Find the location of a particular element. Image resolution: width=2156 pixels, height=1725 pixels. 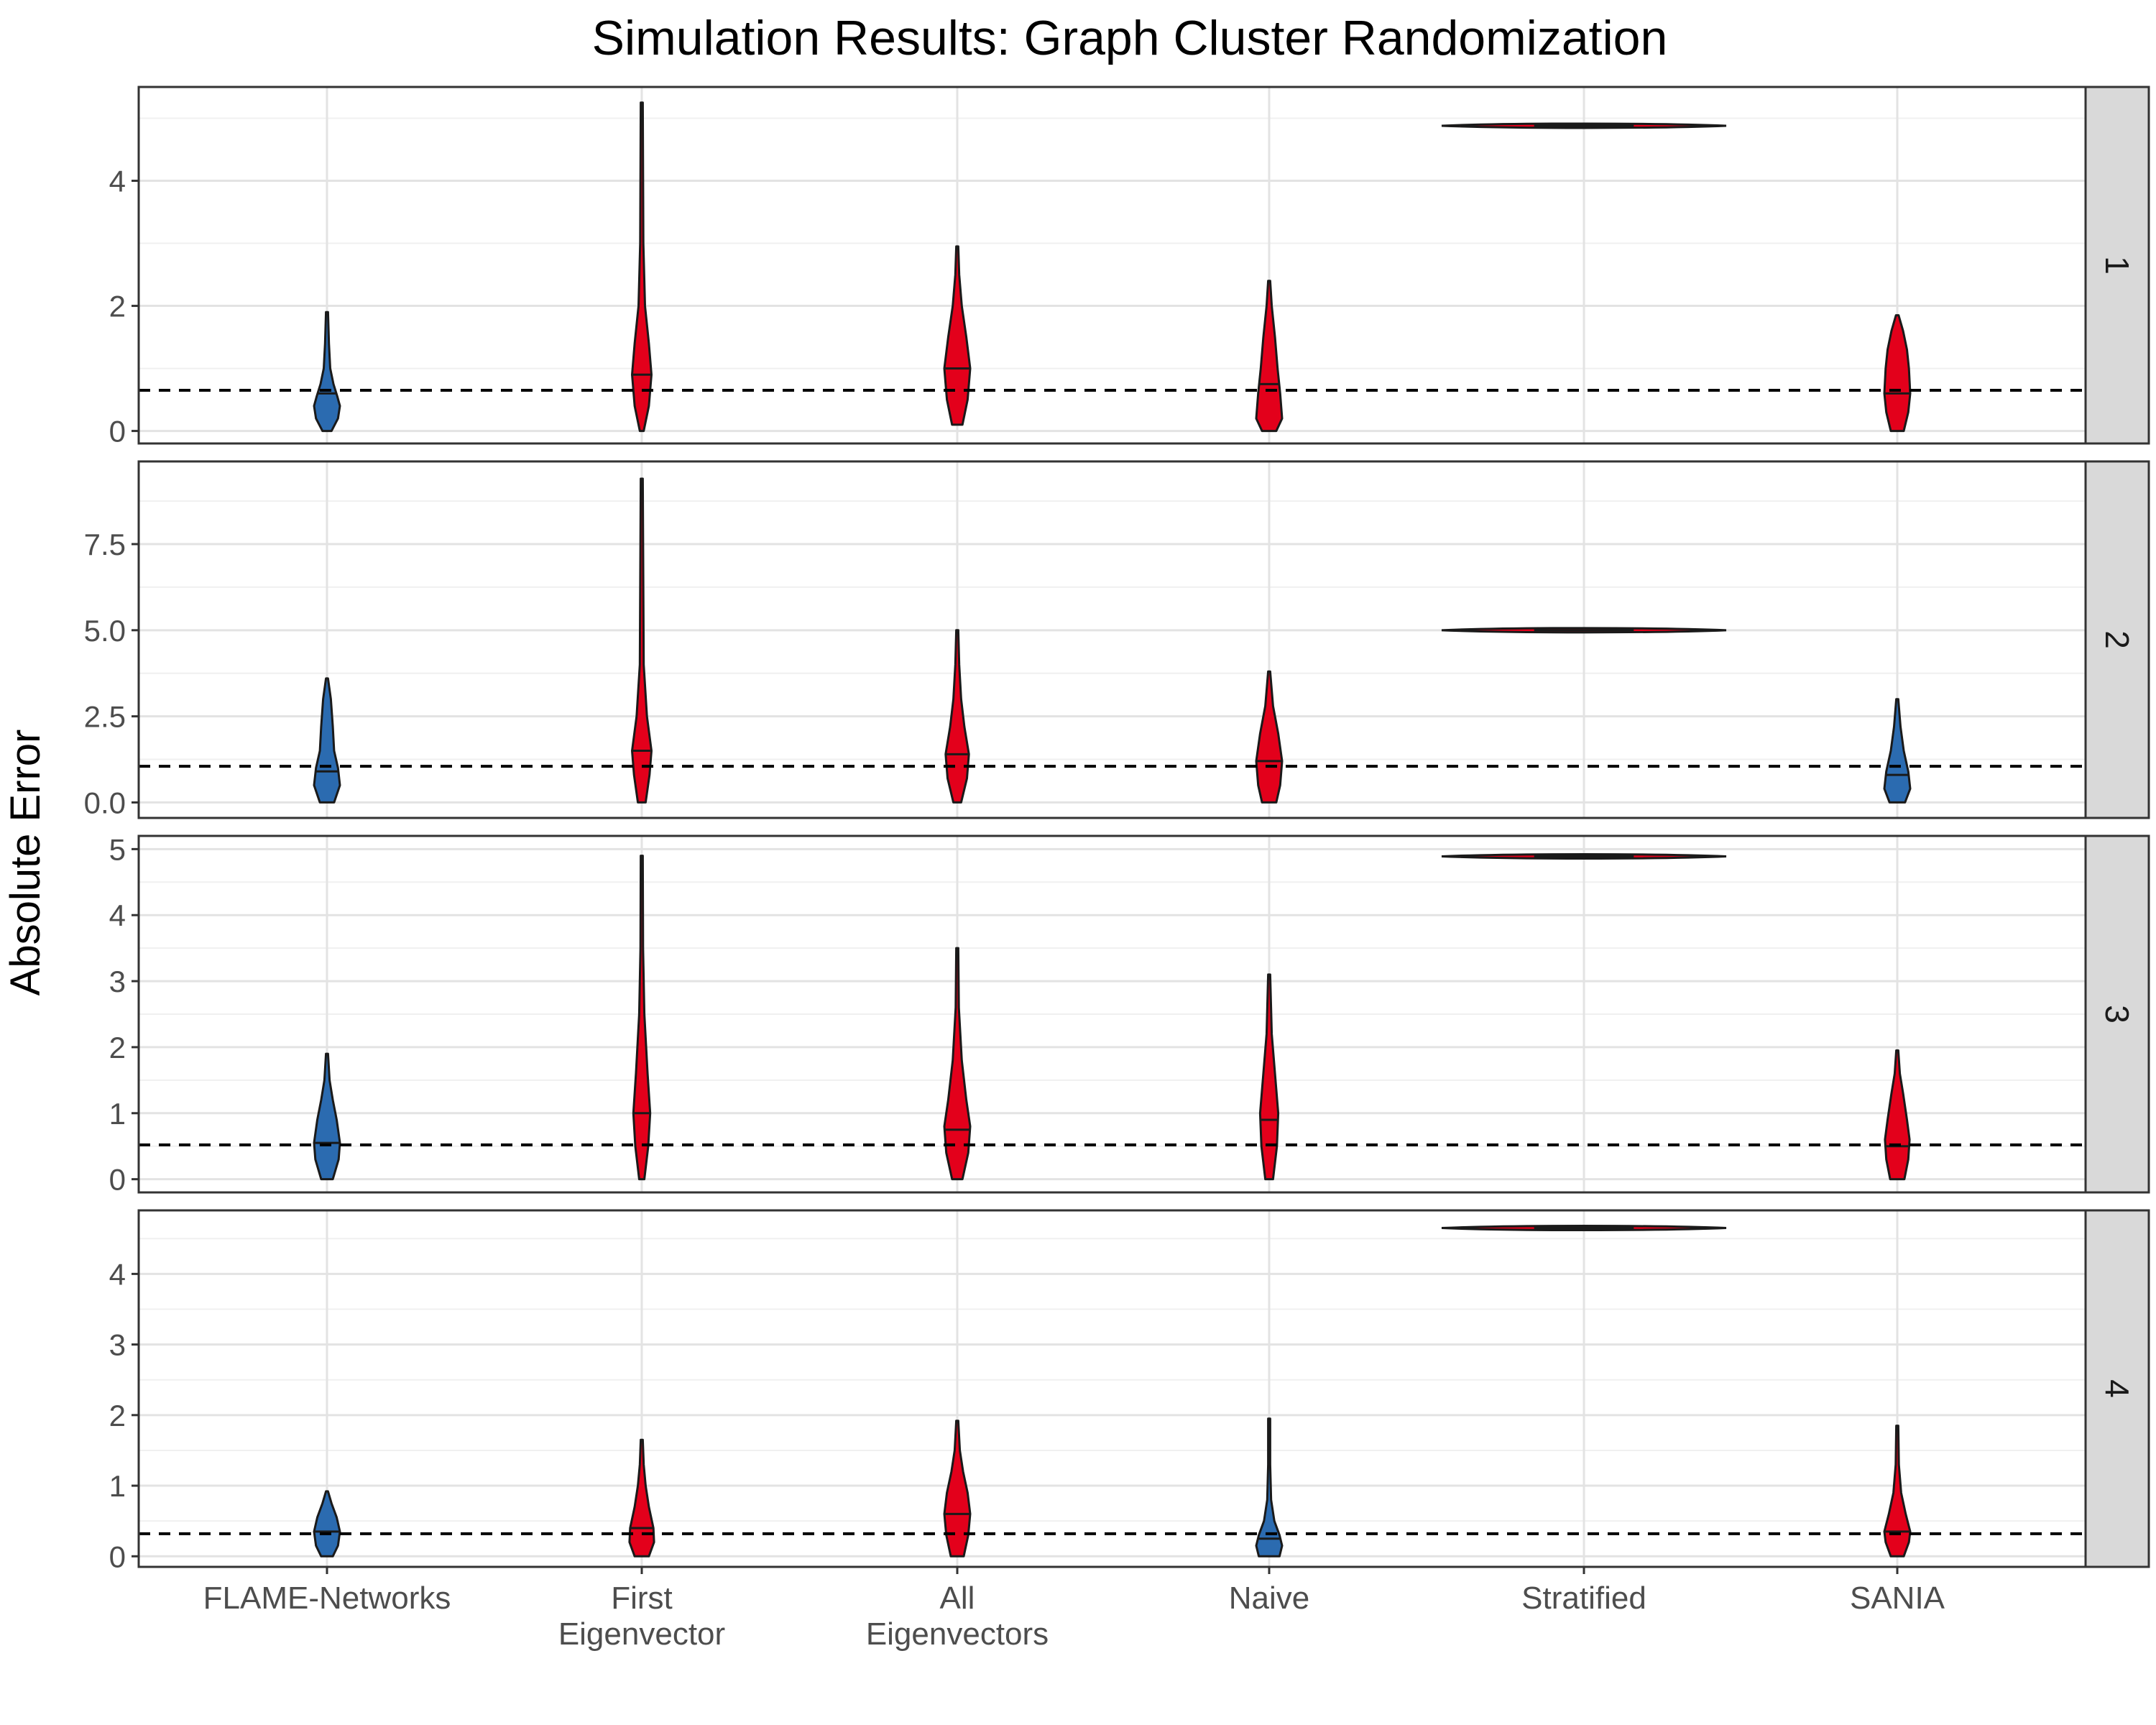

facet-strip-label: 2 is located at coordinates (2117, 639).